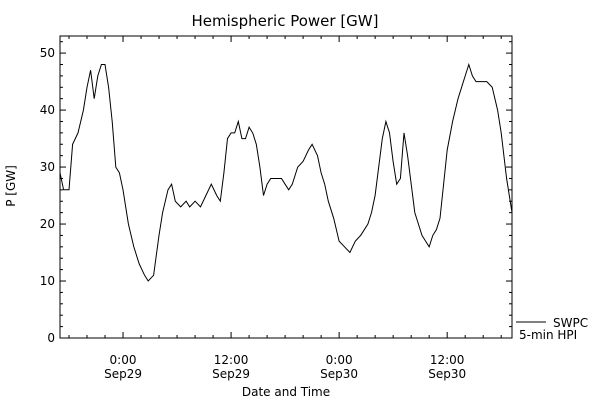  What do you see at coordinates (285, 21) in the screenshot?
I see `chart-title: Hemispheric Power [GW]` at bounding box center [285, 21].